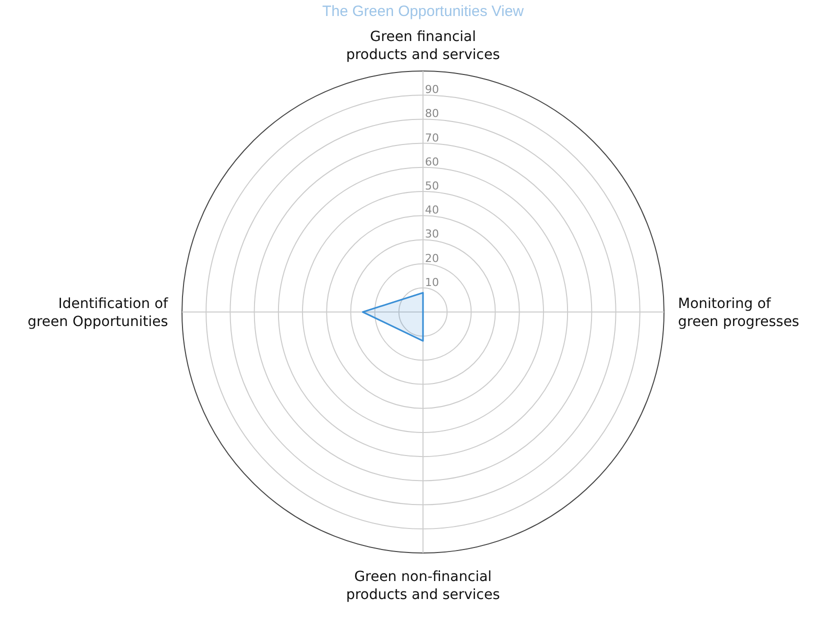  What do you see at coordinates (432, 161) in the screenshot?
I see `y-tick-label: 60` at bounding box center [432, 161].